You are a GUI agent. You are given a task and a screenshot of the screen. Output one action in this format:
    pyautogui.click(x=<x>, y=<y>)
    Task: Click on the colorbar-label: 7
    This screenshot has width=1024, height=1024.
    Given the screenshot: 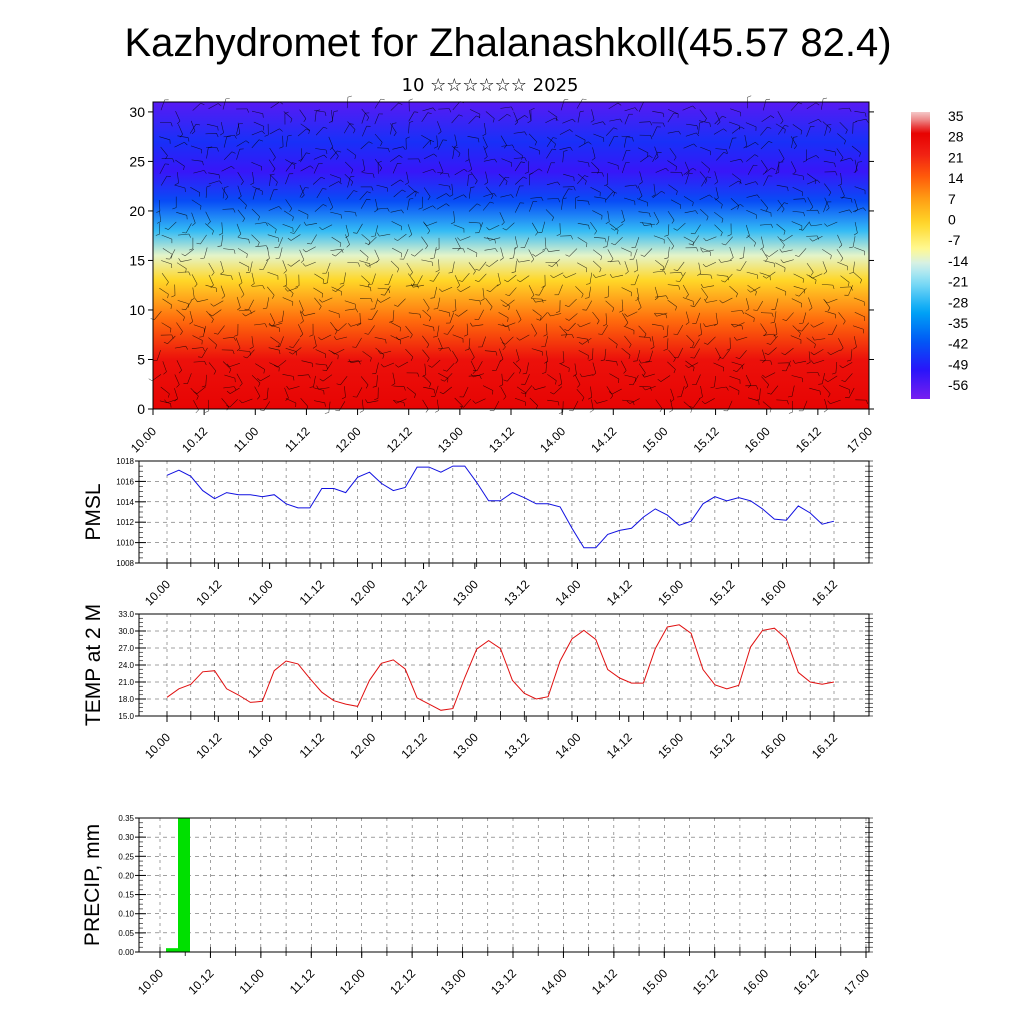 What is the action you would take?
    pyautogui.click(x=952, y=199)
    